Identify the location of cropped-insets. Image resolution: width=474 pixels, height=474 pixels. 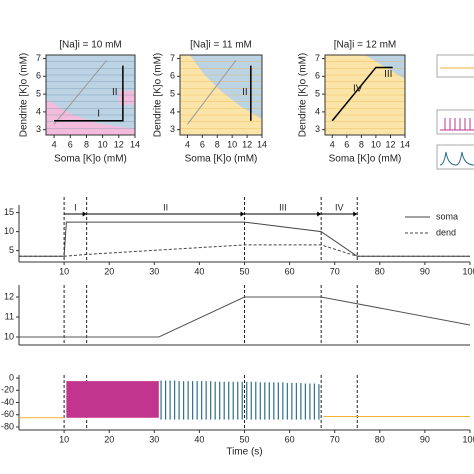
(455, 112).